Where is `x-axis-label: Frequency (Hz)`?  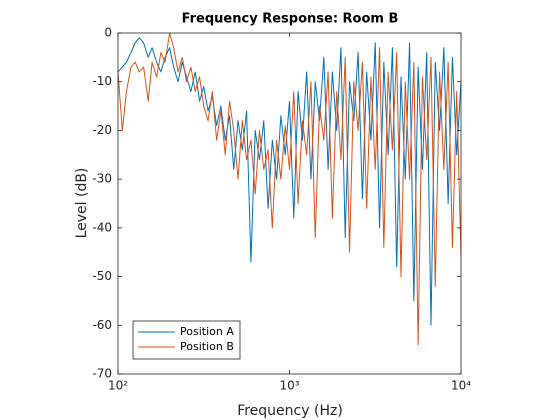
x-axis-label: Frequency (Hz) is located at coordinates (290, 411).